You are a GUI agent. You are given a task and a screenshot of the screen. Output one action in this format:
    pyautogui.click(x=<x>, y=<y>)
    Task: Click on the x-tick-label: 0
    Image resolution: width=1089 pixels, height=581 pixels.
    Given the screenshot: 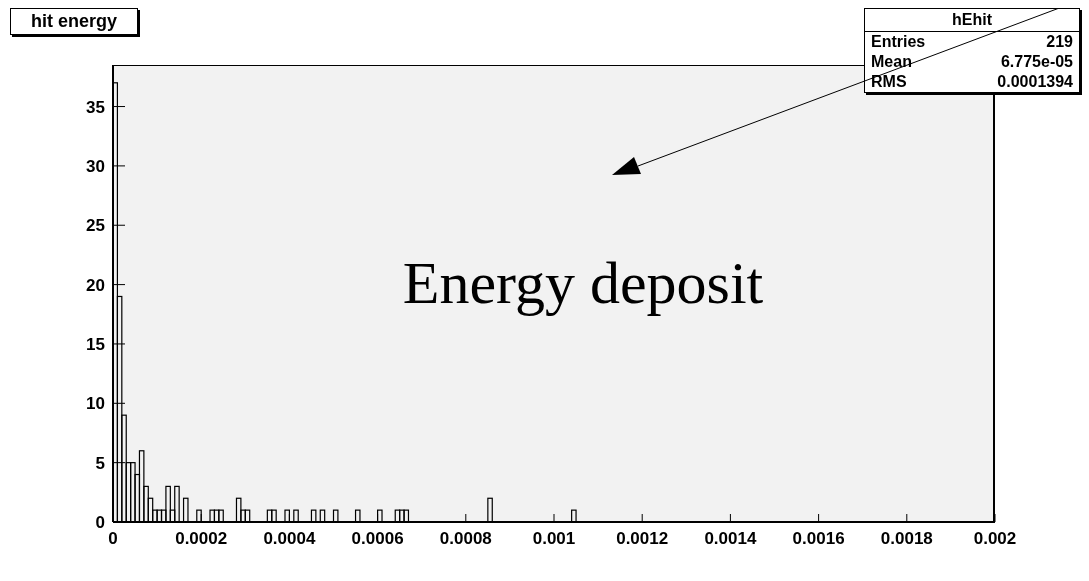 What is the action you would take?
    pyautogui.click(x=113, y=538)
    